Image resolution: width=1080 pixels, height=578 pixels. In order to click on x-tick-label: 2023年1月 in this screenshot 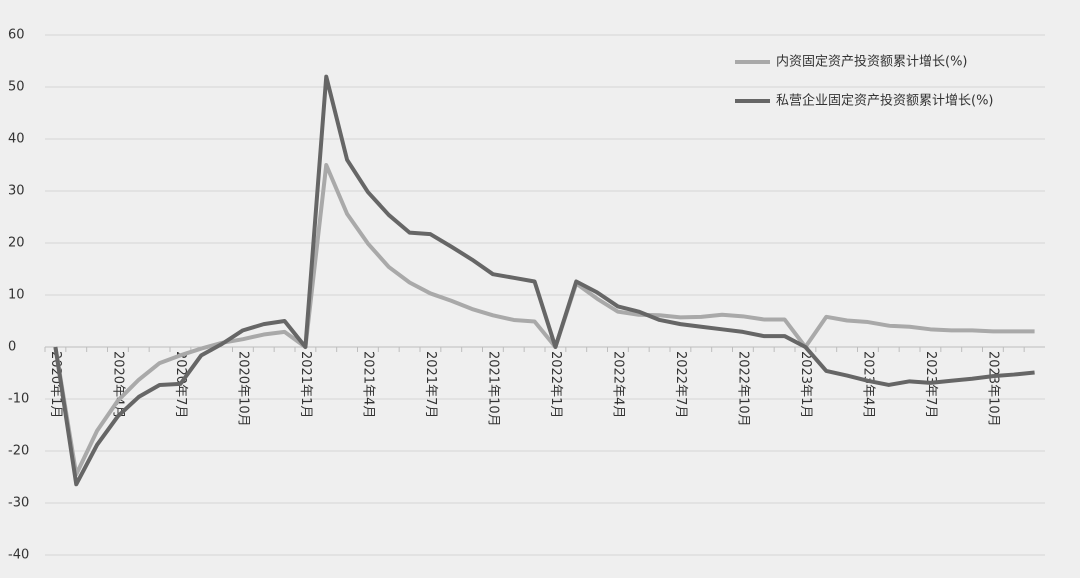, I will do `click(805, 384)`.